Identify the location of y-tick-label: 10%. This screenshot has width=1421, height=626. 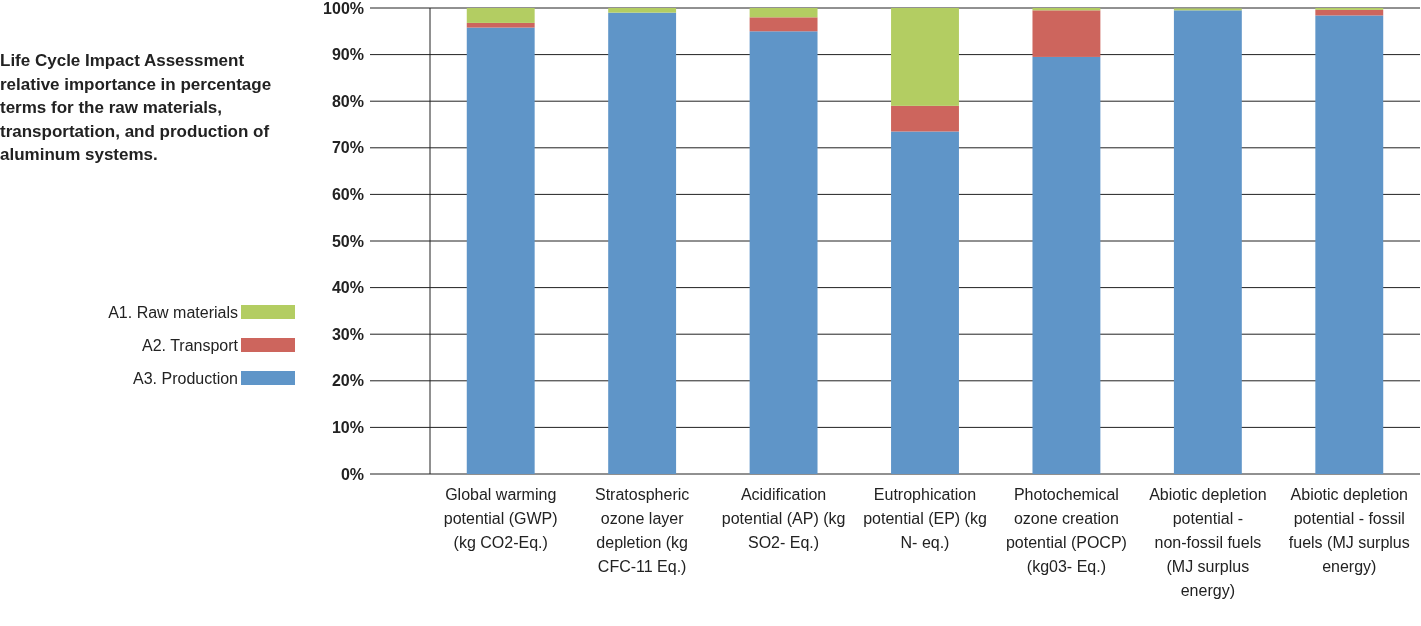
(347, 428).